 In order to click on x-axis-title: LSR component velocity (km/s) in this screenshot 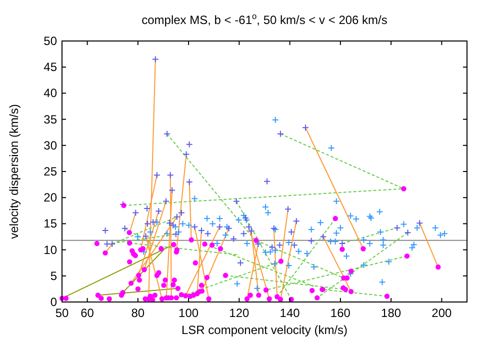, I will do `click(264, 330)`.